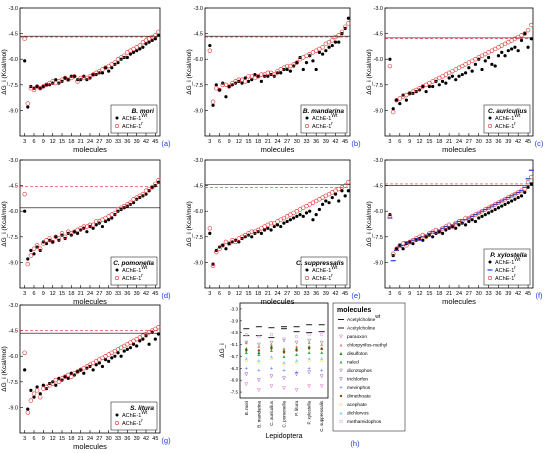  Describe the element at coordinates (326, 294) in the screenshot. I see `x-tick-label: 39` at that location.